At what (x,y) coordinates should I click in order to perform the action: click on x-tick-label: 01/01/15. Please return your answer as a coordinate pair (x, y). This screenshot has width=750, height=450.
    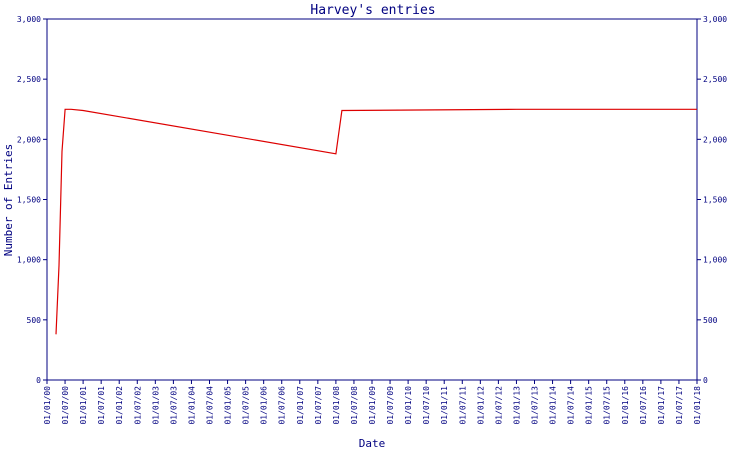
    Looking at the image, I should click on (589, 405).